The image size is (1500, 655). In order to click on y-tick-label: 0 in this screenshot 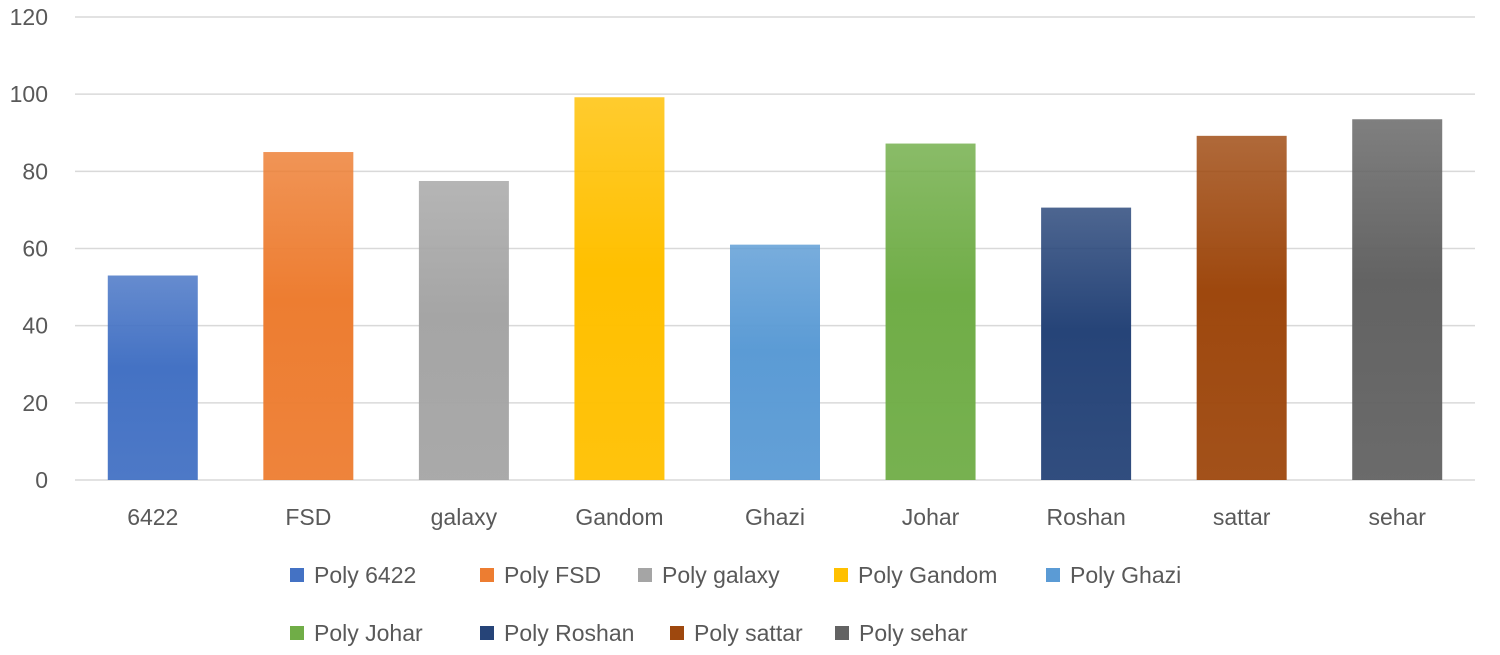, I will do `click(41, 480)`.